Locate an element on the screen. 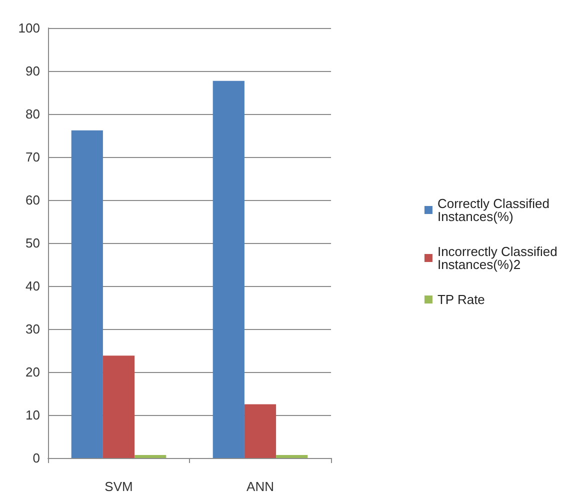  y-tick-label: 10 is located at coordinates (33, 415).